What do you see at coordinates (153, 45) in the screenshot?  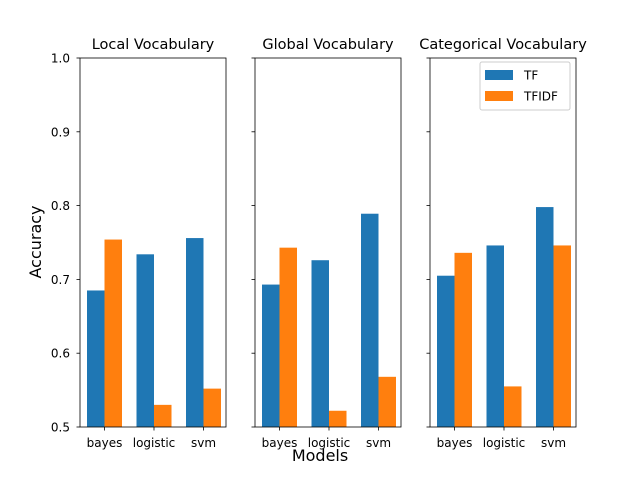 I see `panel-title: Local Vocabulary` at bounding box center [153, 45].